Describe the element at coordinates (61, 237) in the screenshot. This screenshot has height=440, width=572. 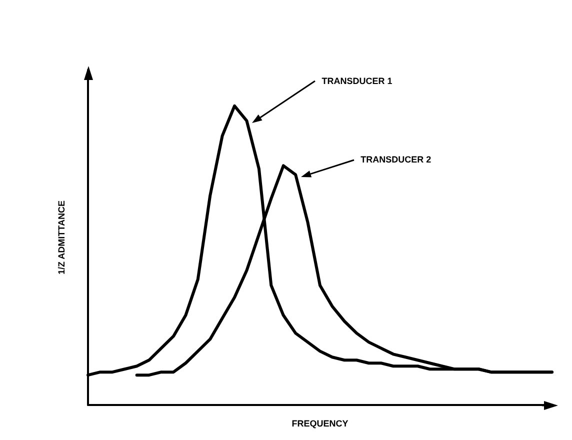
I see `y-axis-title: 1/Z ADMITTANCE` at that location.